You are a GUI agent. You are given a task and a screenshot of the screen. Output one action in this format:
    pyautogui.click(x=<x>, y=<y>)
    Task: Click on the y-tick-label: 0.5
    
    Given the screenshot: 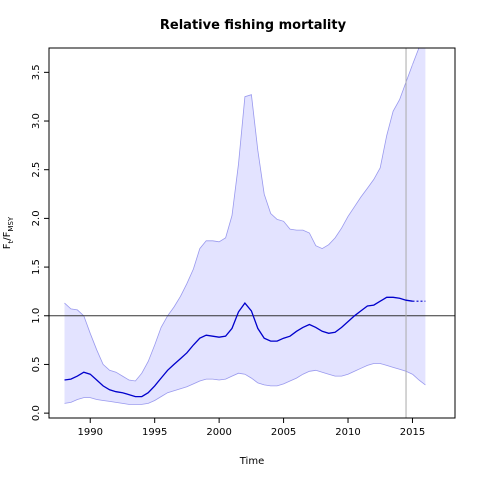 What is the action you would take?
    pyautogui.click(x=36, y=364)
    